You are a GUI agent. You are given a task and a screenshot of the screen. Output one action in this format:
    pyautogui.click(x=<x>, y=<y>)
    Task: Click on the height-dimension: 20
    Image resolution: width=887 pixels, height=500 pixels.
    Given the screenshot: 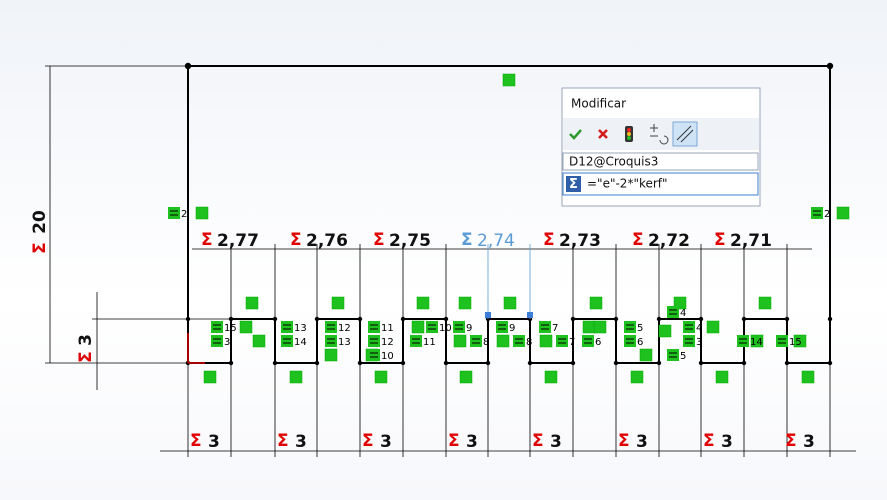 What is the action you would take?
    pyautogui.click(x=40, y=222)
    